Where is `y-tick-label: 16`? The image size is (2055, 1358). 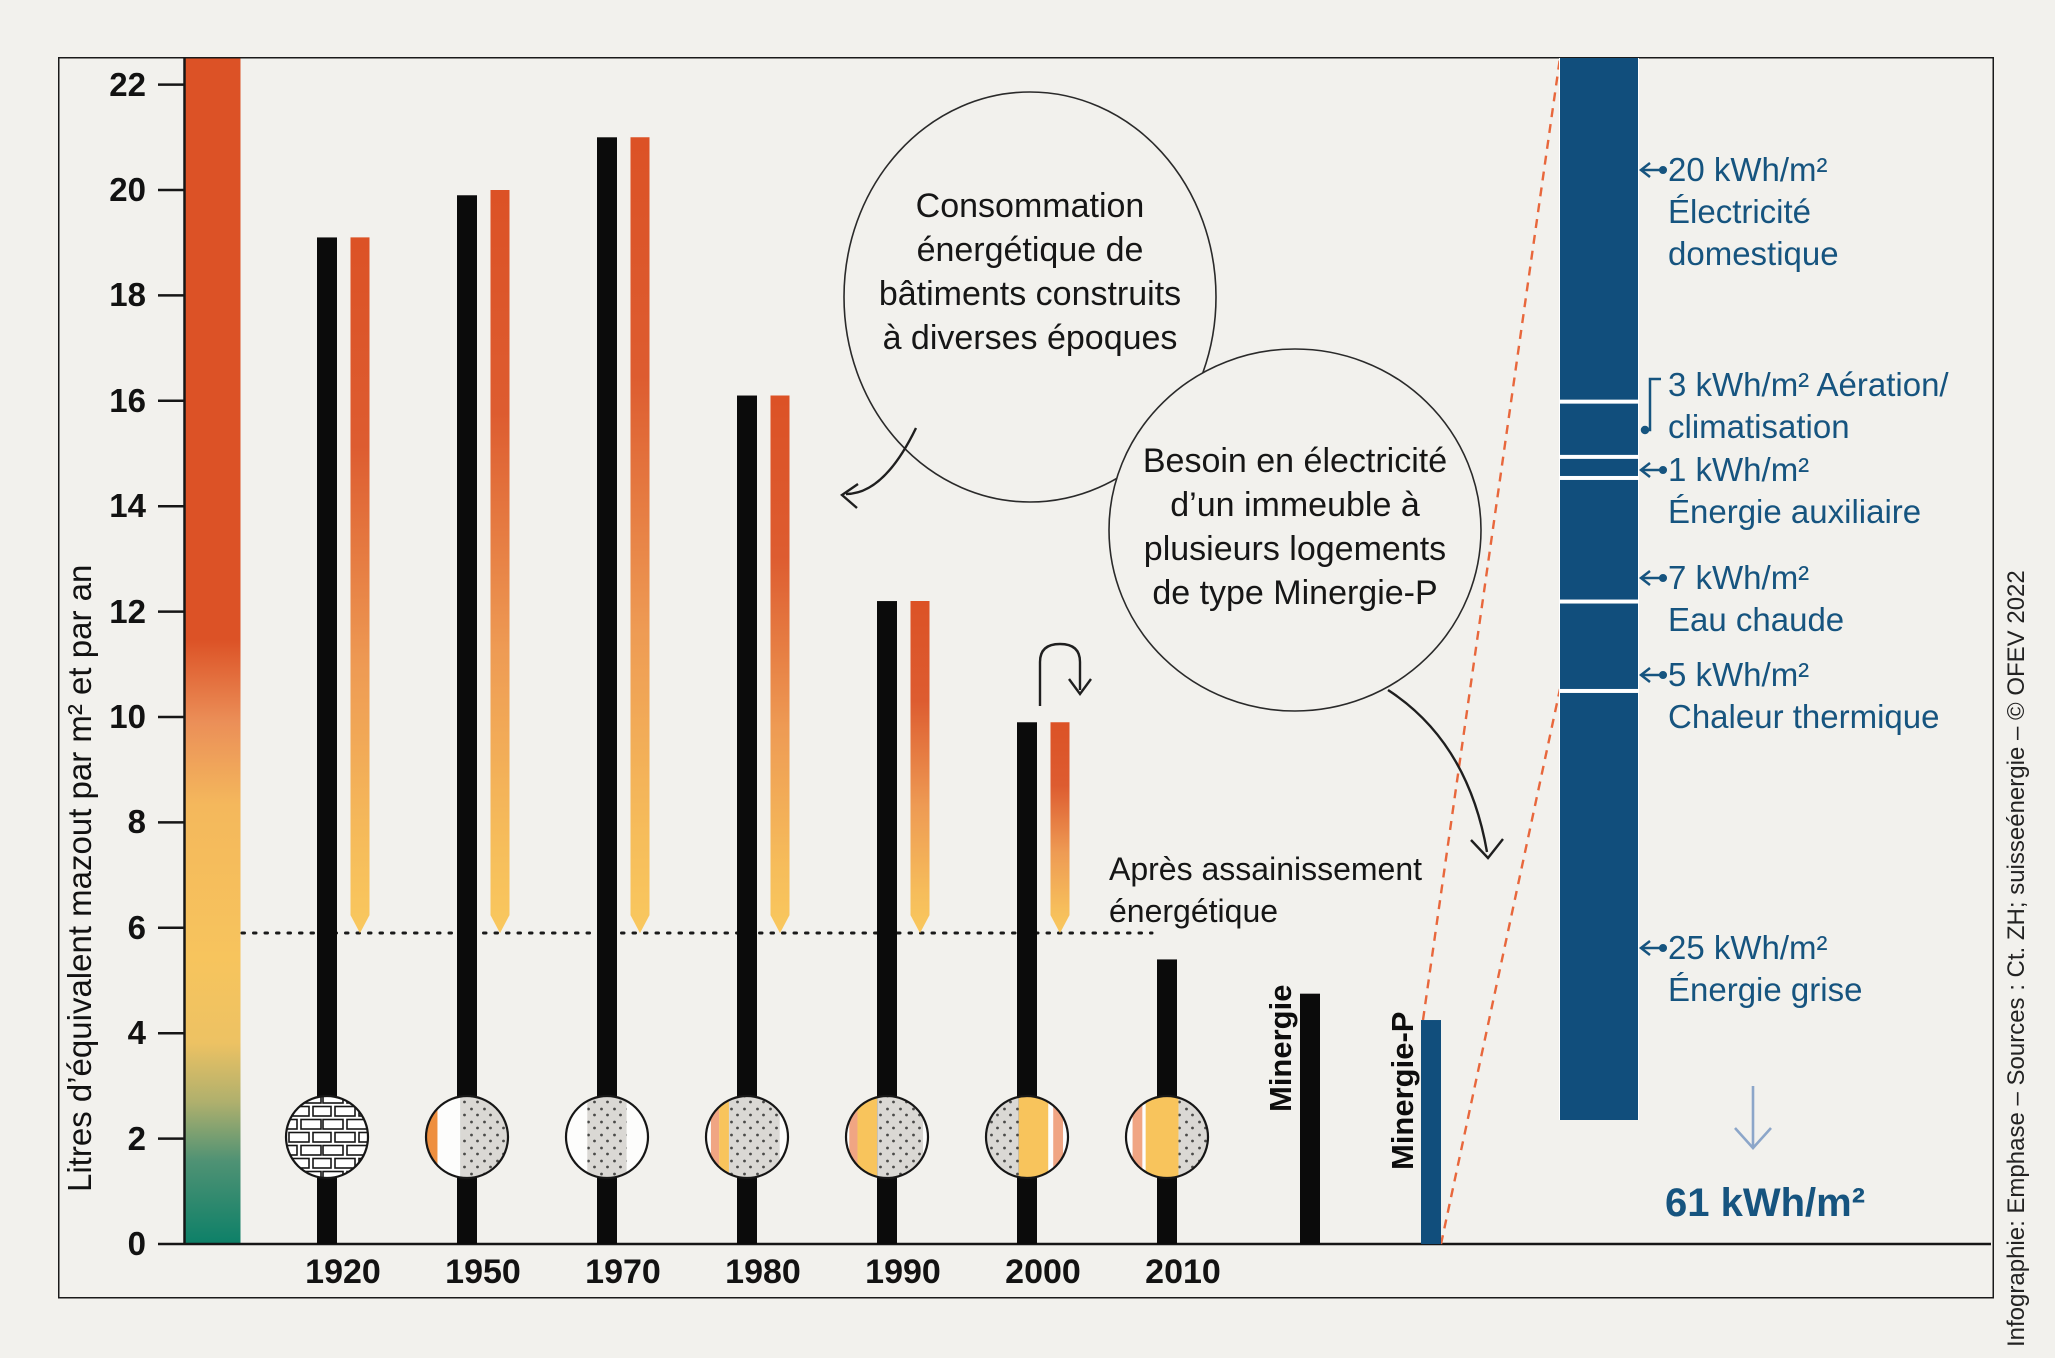 y-tick-label: 16 is located at coordinates (127, 400).